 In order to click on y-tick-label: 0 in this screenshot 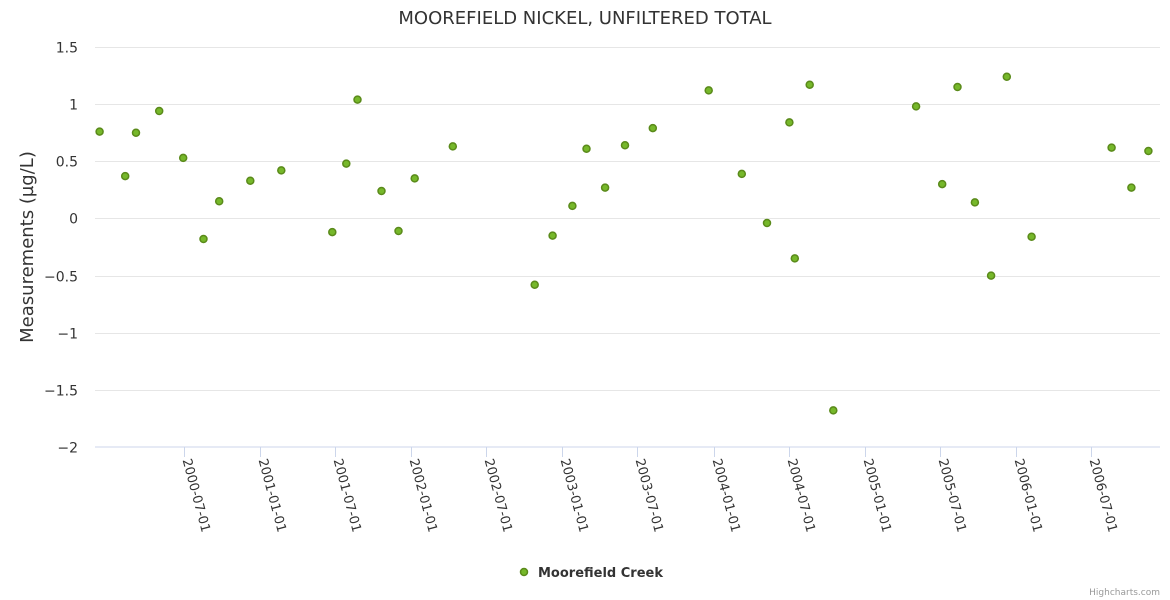, I will do `click(73, 220)`.